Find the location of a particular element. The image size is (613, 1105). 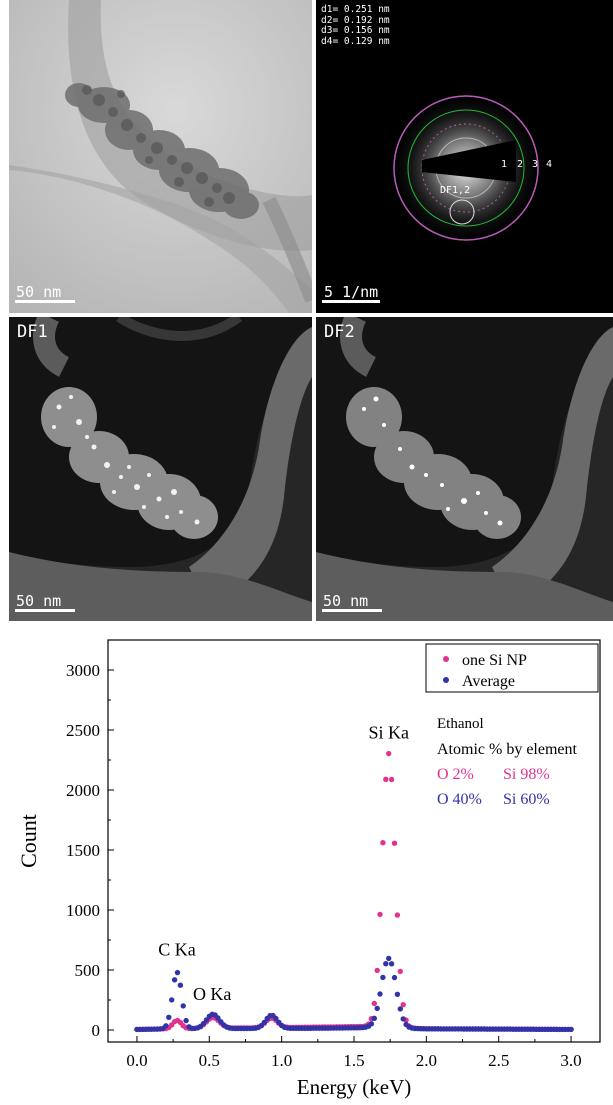

ring-label-2: 2 is located at coordinates (520, 164).